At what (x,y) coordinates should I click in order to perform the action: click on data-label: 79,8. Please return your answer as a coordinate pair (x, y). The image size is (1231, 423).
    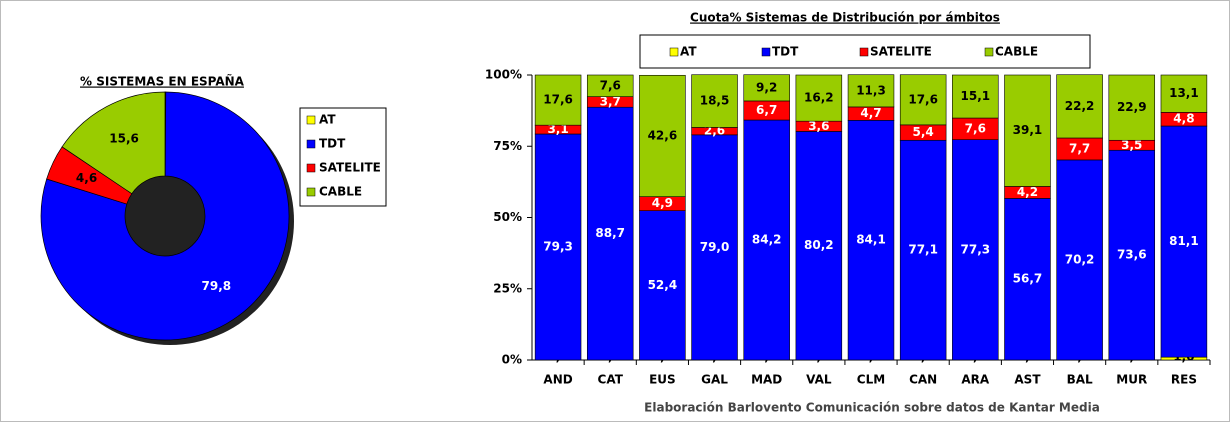
    Looking at the image, I should click on (217, 286).